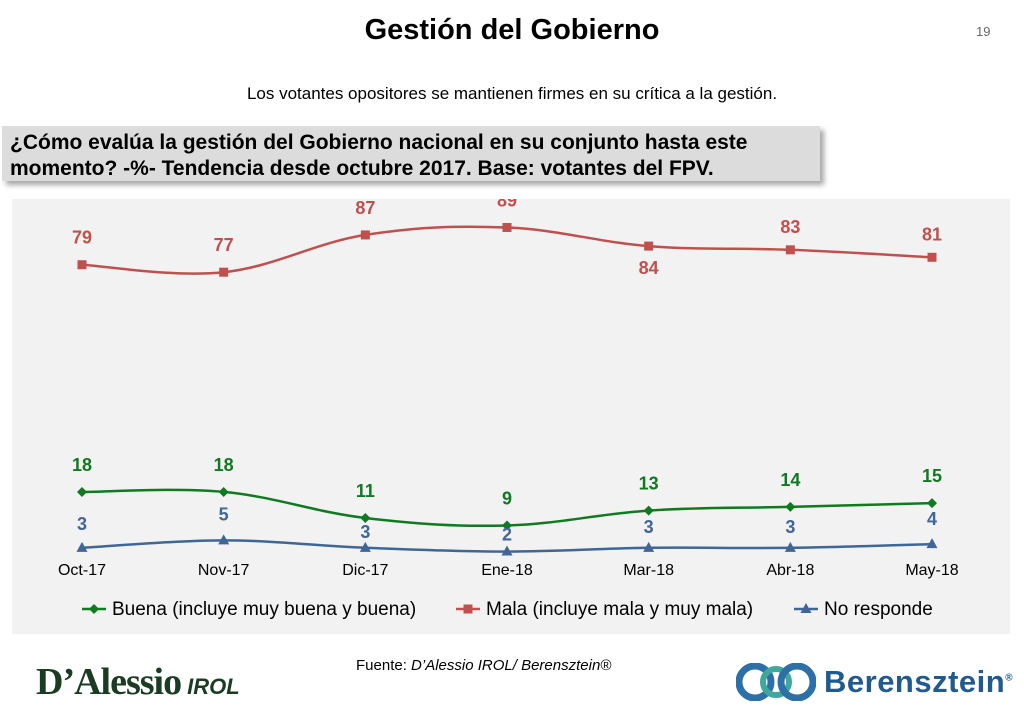  What do you see at coordinates (932, 234) in the screenshot?
I see `data-label-mala-6: 81` at bounding box center [932, 234].